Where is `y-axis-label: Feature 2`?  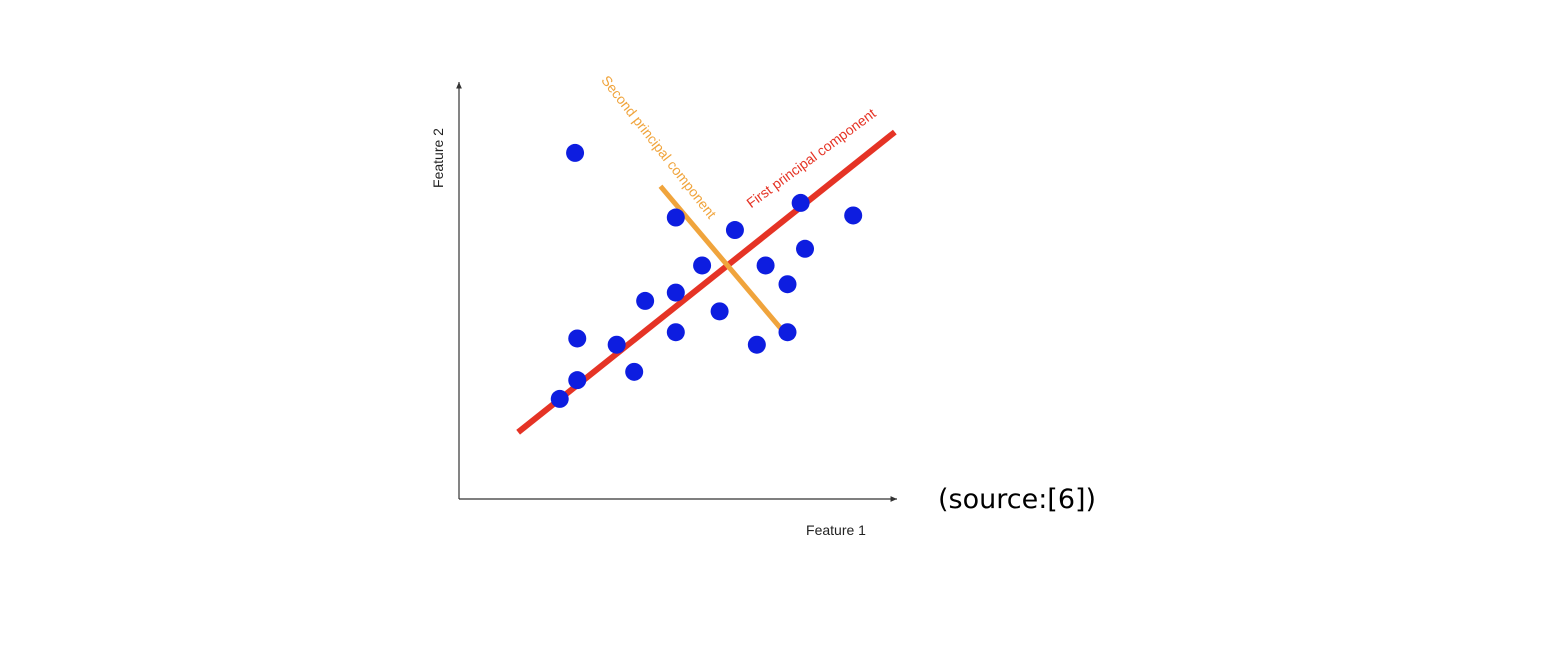 y-axis-label: Feature 2 is located at coordinates (438, 158).